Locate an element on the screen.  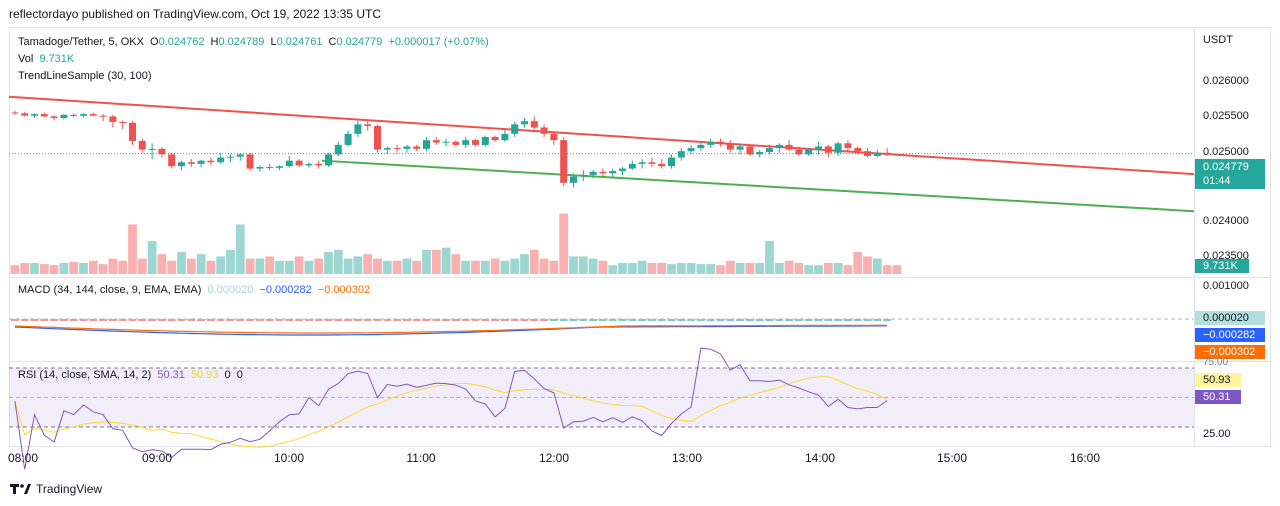
macd-hist-value: 0.000020 is located at coordinates (230, 290).